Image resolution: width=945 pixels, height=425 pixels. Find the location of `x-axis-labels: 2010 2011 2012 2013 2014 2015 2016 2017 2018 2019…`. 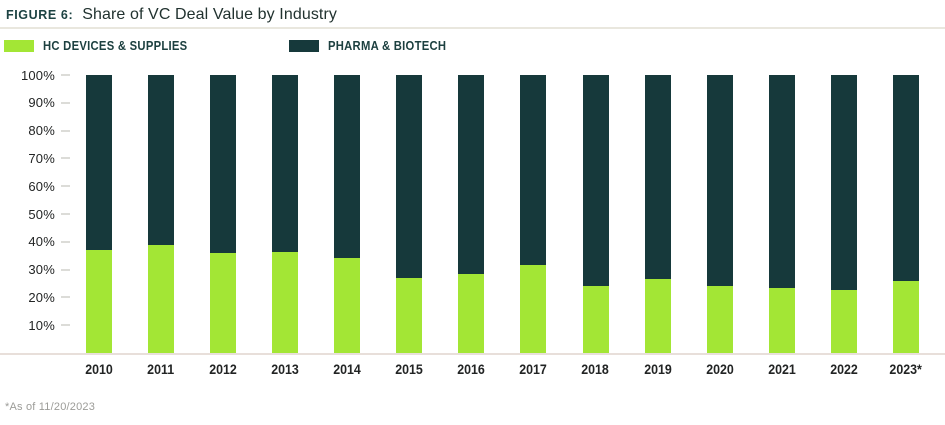

x-axis-labels: 2010 2011 2012 2013 2014 2015 2016 2017 2018 2019… is located at coordinates (504, 369).